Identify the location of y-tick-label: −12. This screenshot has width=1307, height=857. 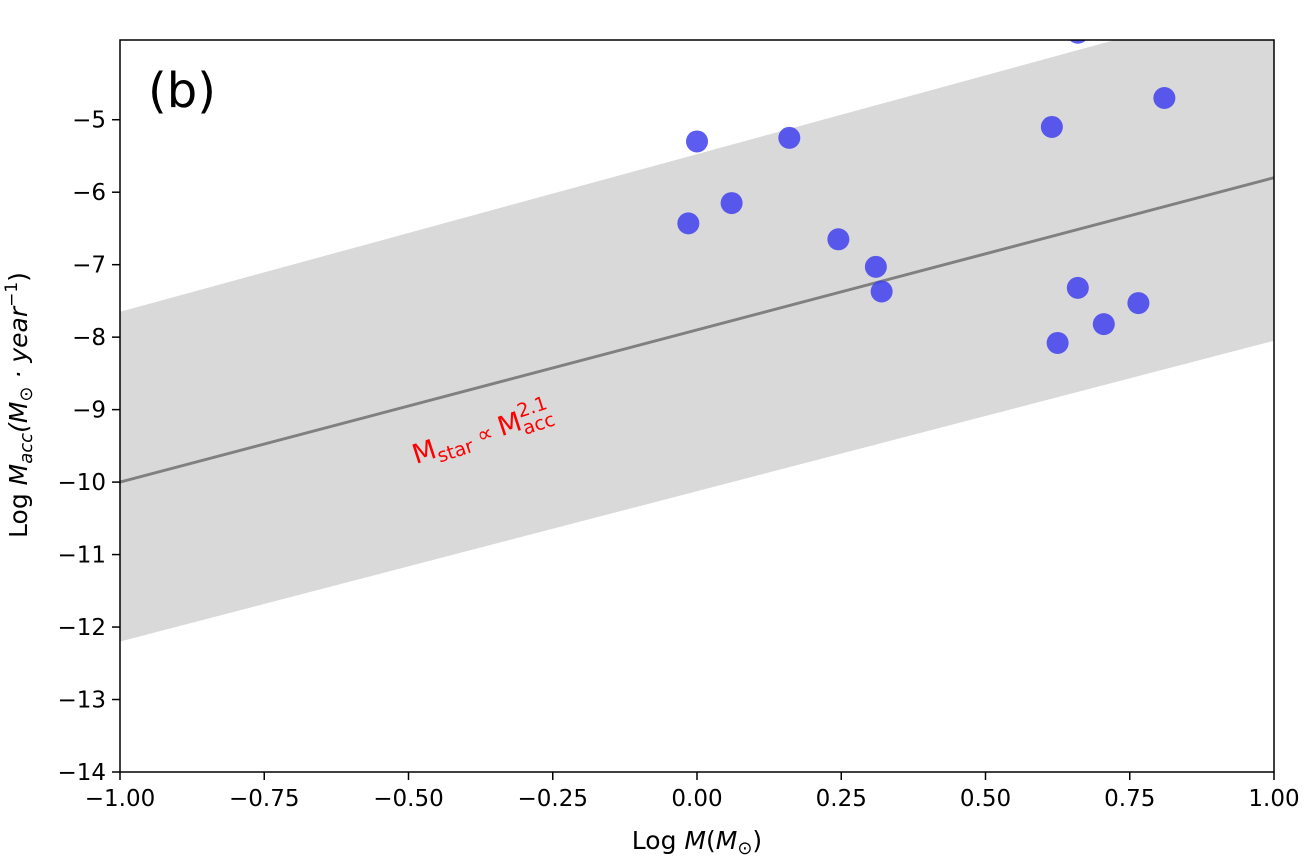
(81, 628).